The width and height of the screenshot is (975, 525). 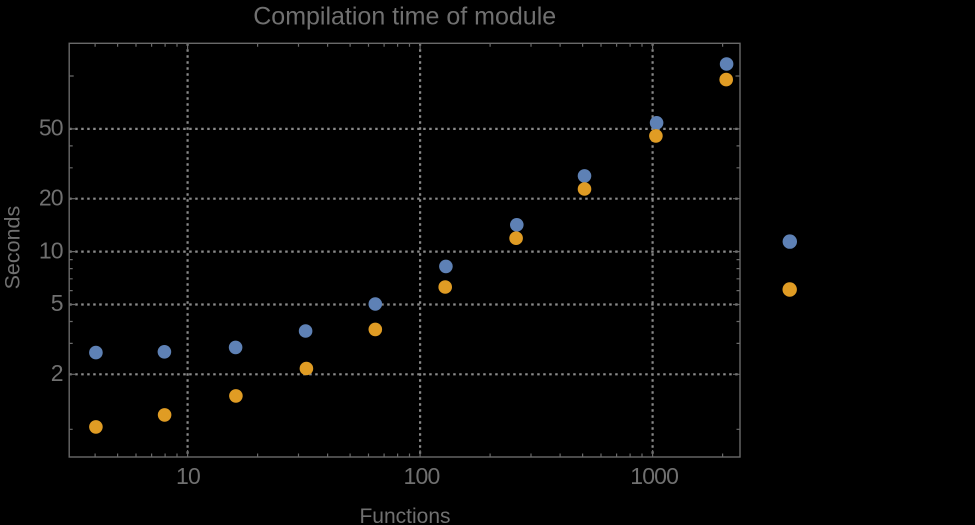 What do you see at coordinates (404, 515) in the screenshot?
I see `svg-text: Functions` at bounding box center [404, 515].